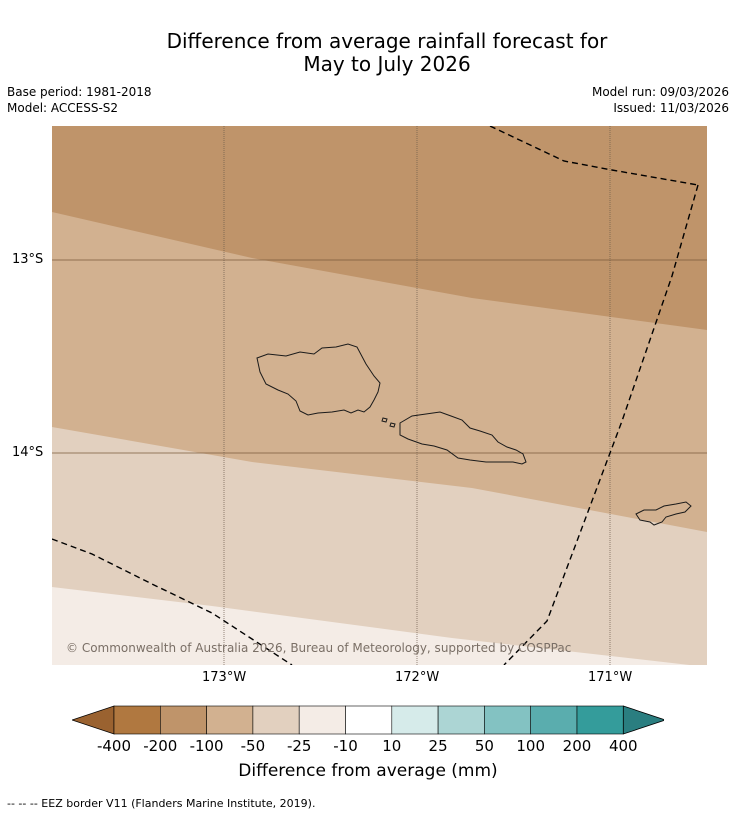 This screenshot has height=816, width=736. I want to click on colorbar-tick-label: -25, so click(299, 746).